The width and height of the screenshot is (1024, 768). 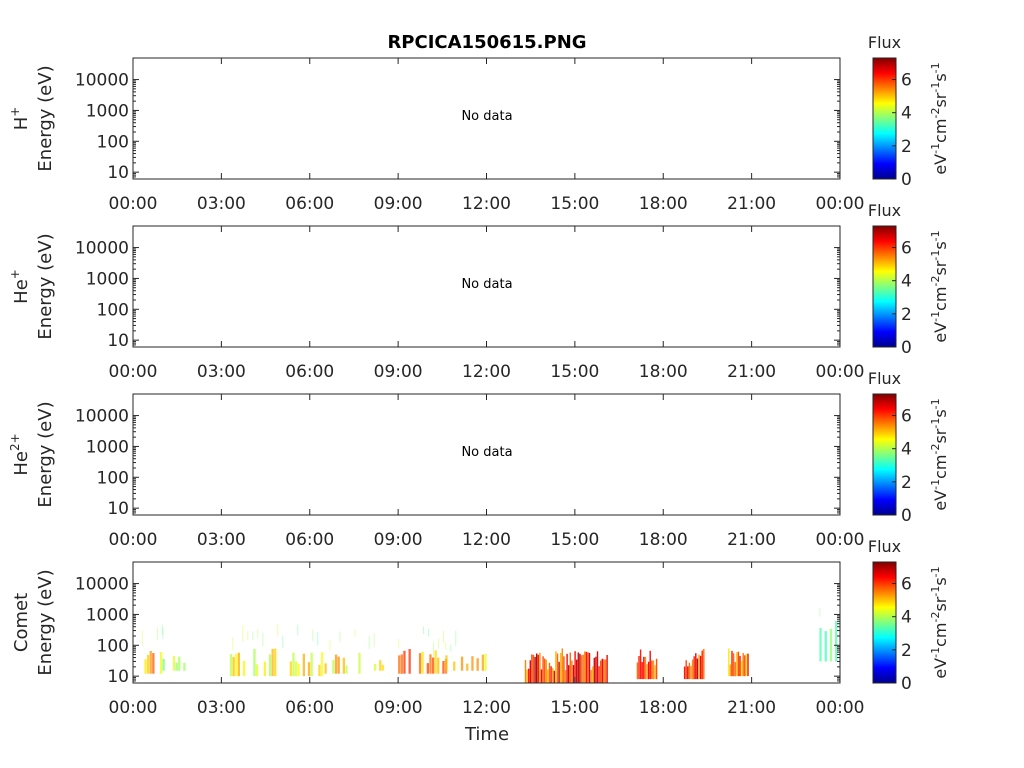 What do you see at coordinates (486, 116) in the screenshot?
I see `no-data-message: No data` at bounding box center [486, 116].